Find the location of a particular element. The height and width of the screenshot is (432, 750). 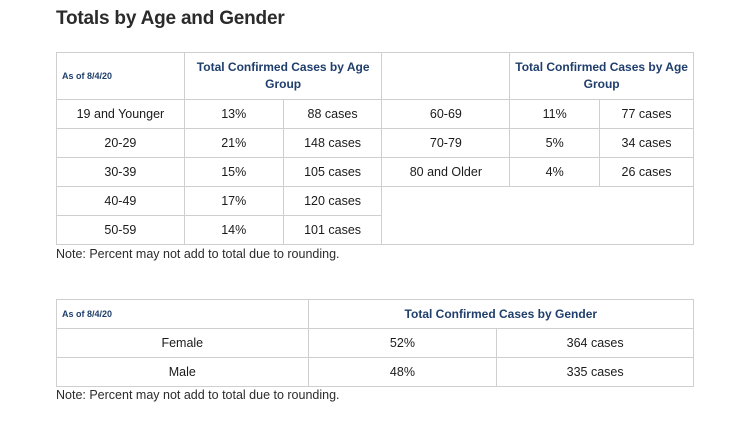

table-row: Female 52% 364 cases is located at coordinates (375, 343).